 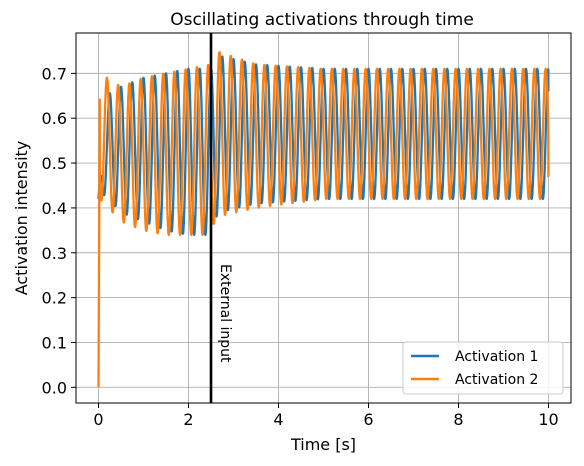 What do you see at coordinates (278, 419) in the screenshot?
I see `x-tick-label: 4` at bounding box center [278, 419].